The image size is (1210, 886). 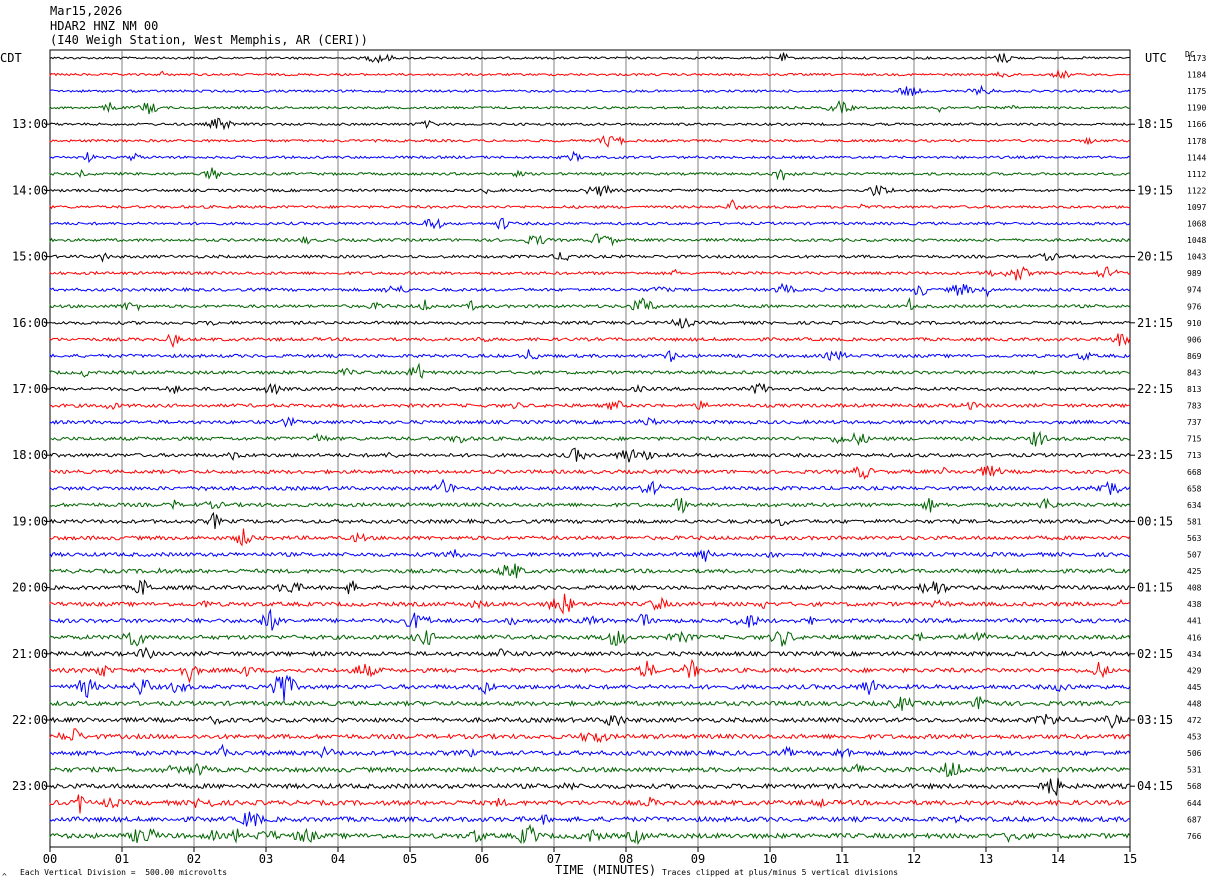 I want to click on dc-offset-label: 1166, so click(x=1196, y=124).